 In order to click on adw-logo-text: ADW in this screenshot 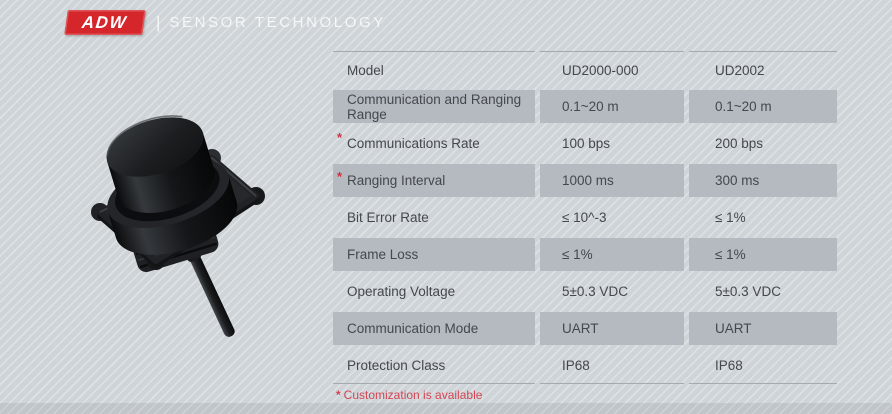, I will do `click(105, 22)`.